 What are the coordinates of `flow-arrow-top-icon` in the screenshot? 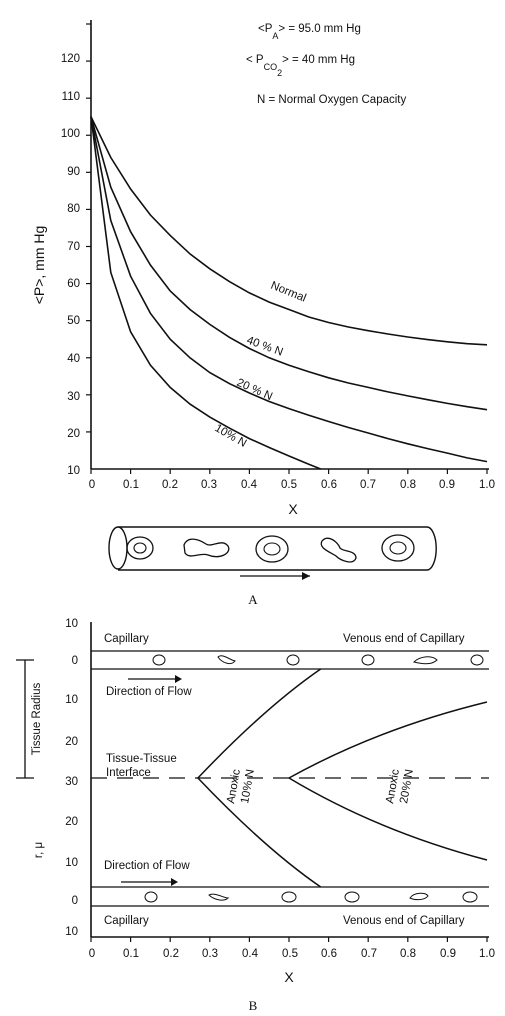 It's located at (155, 679).